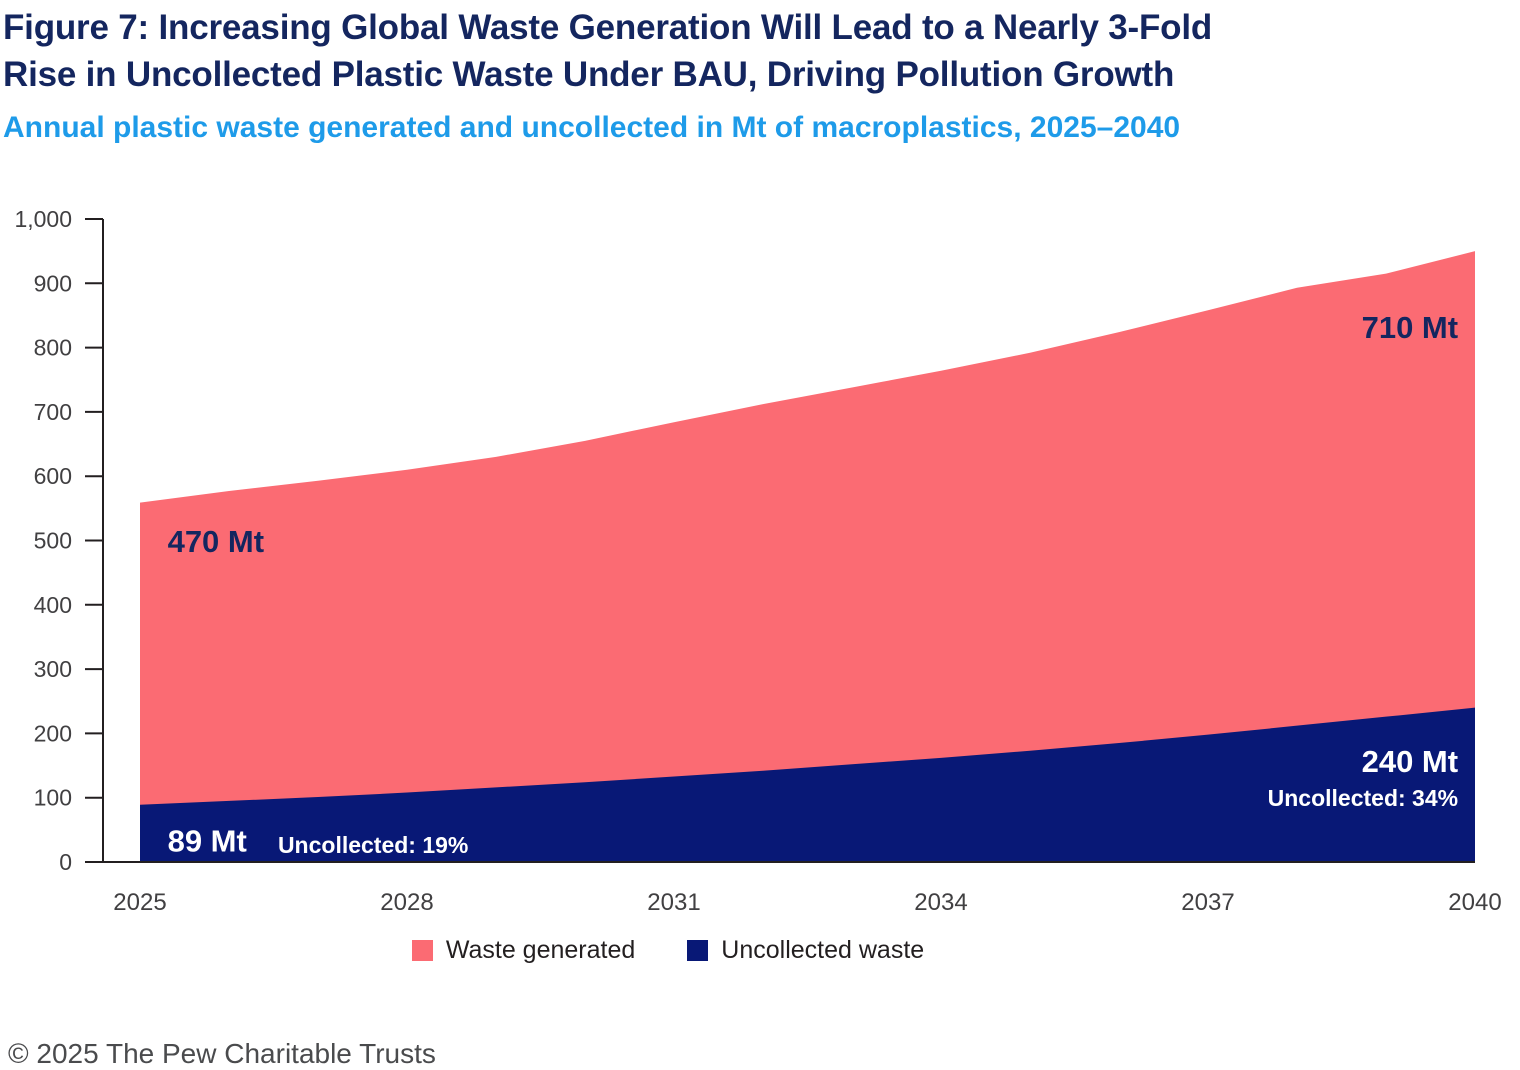  What do you see at coordinates (540, 950) in the screenshot?
I see `legend-label-waste-generated: Waste generated` at bounding box center [540, 950].